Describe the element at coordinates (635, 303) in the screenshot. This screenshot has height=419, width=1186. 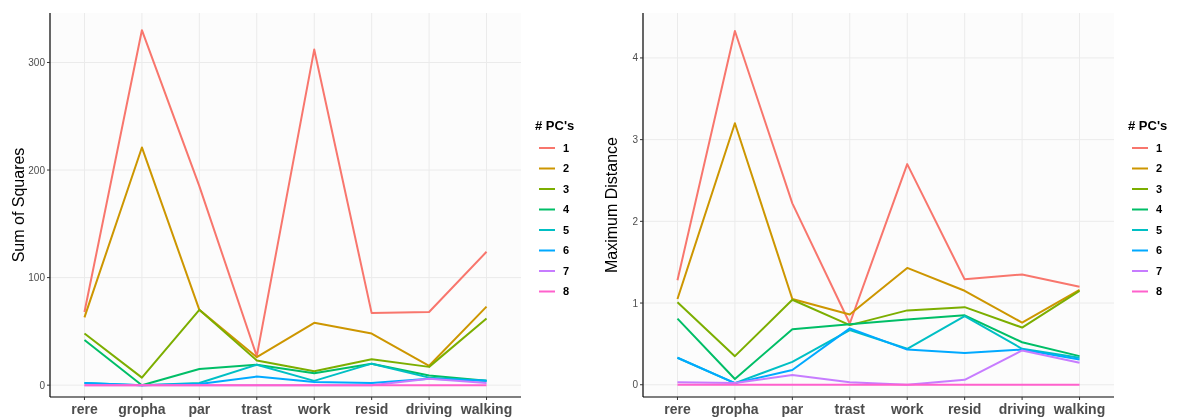
I see `y-tick-label: 1` at that location.